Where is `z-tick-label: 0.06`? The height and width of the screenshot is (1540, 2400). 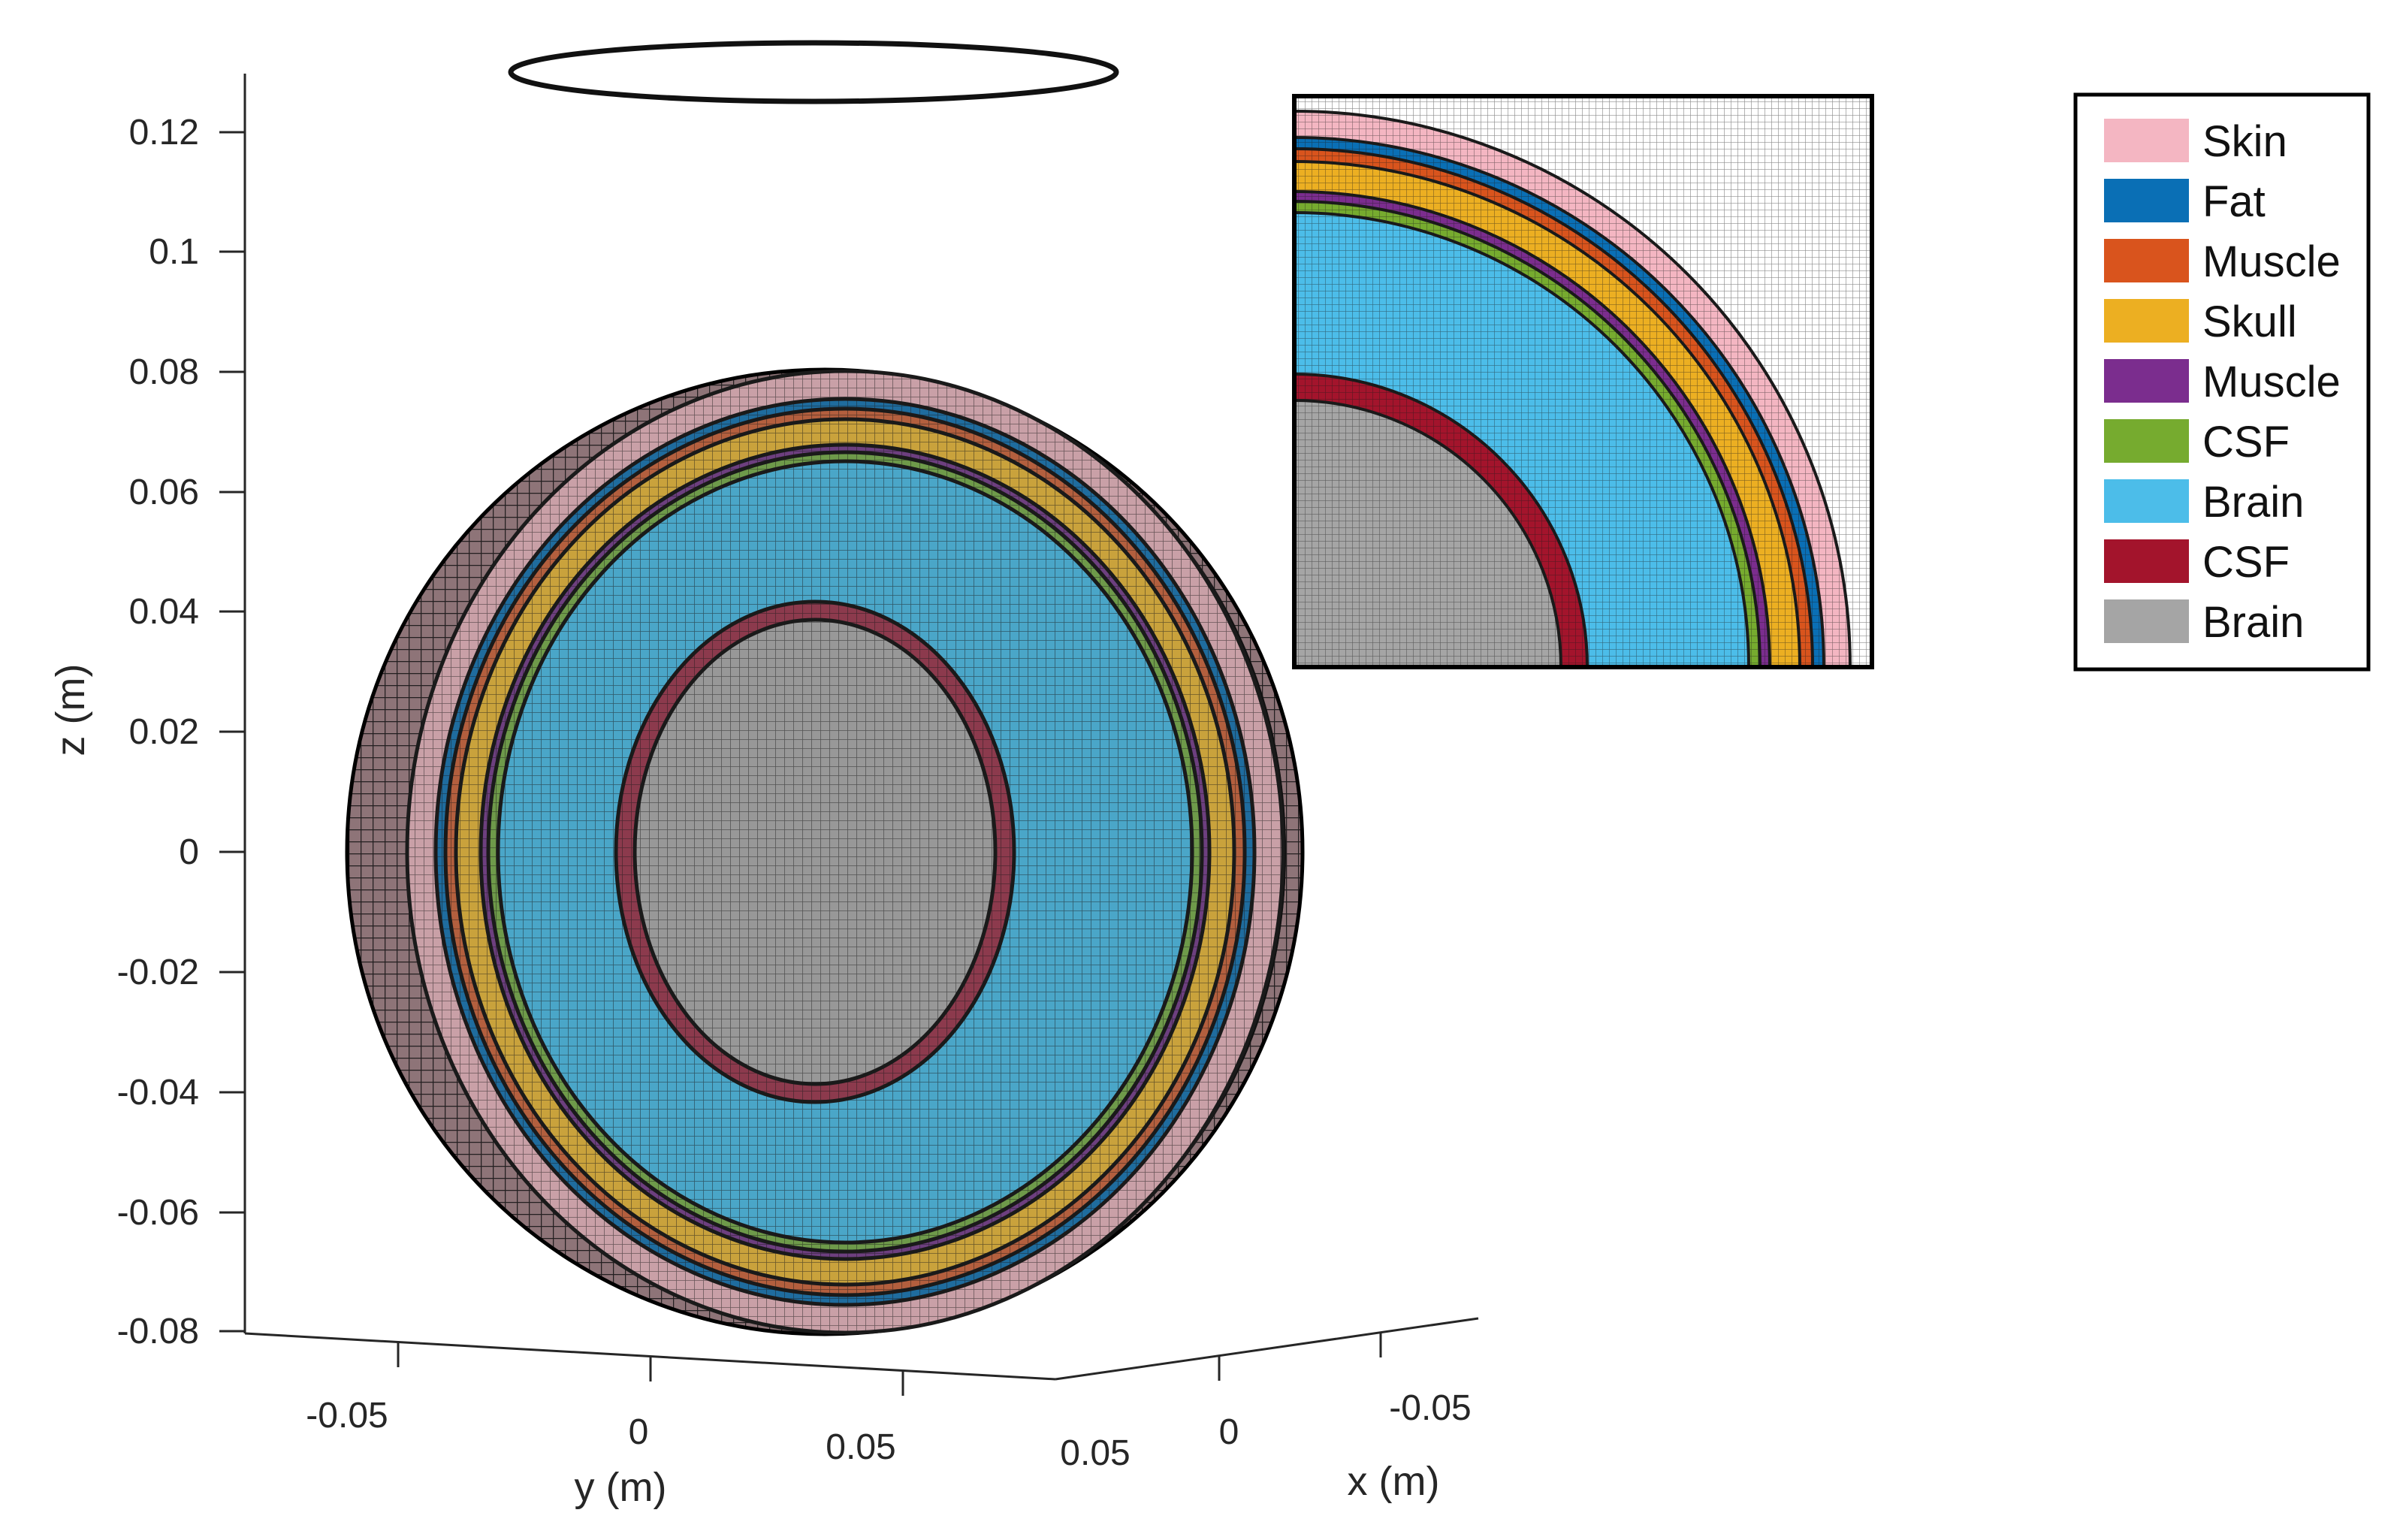
z-tick-label: 0.06 is located at coordinates (164, 493).